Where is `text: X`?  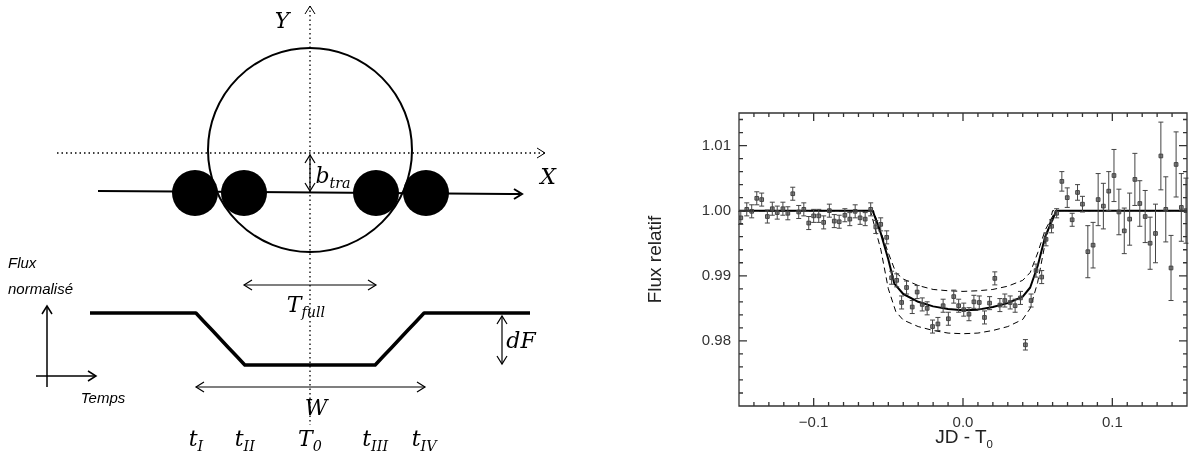 text: X is located at coordinates (548, 176).